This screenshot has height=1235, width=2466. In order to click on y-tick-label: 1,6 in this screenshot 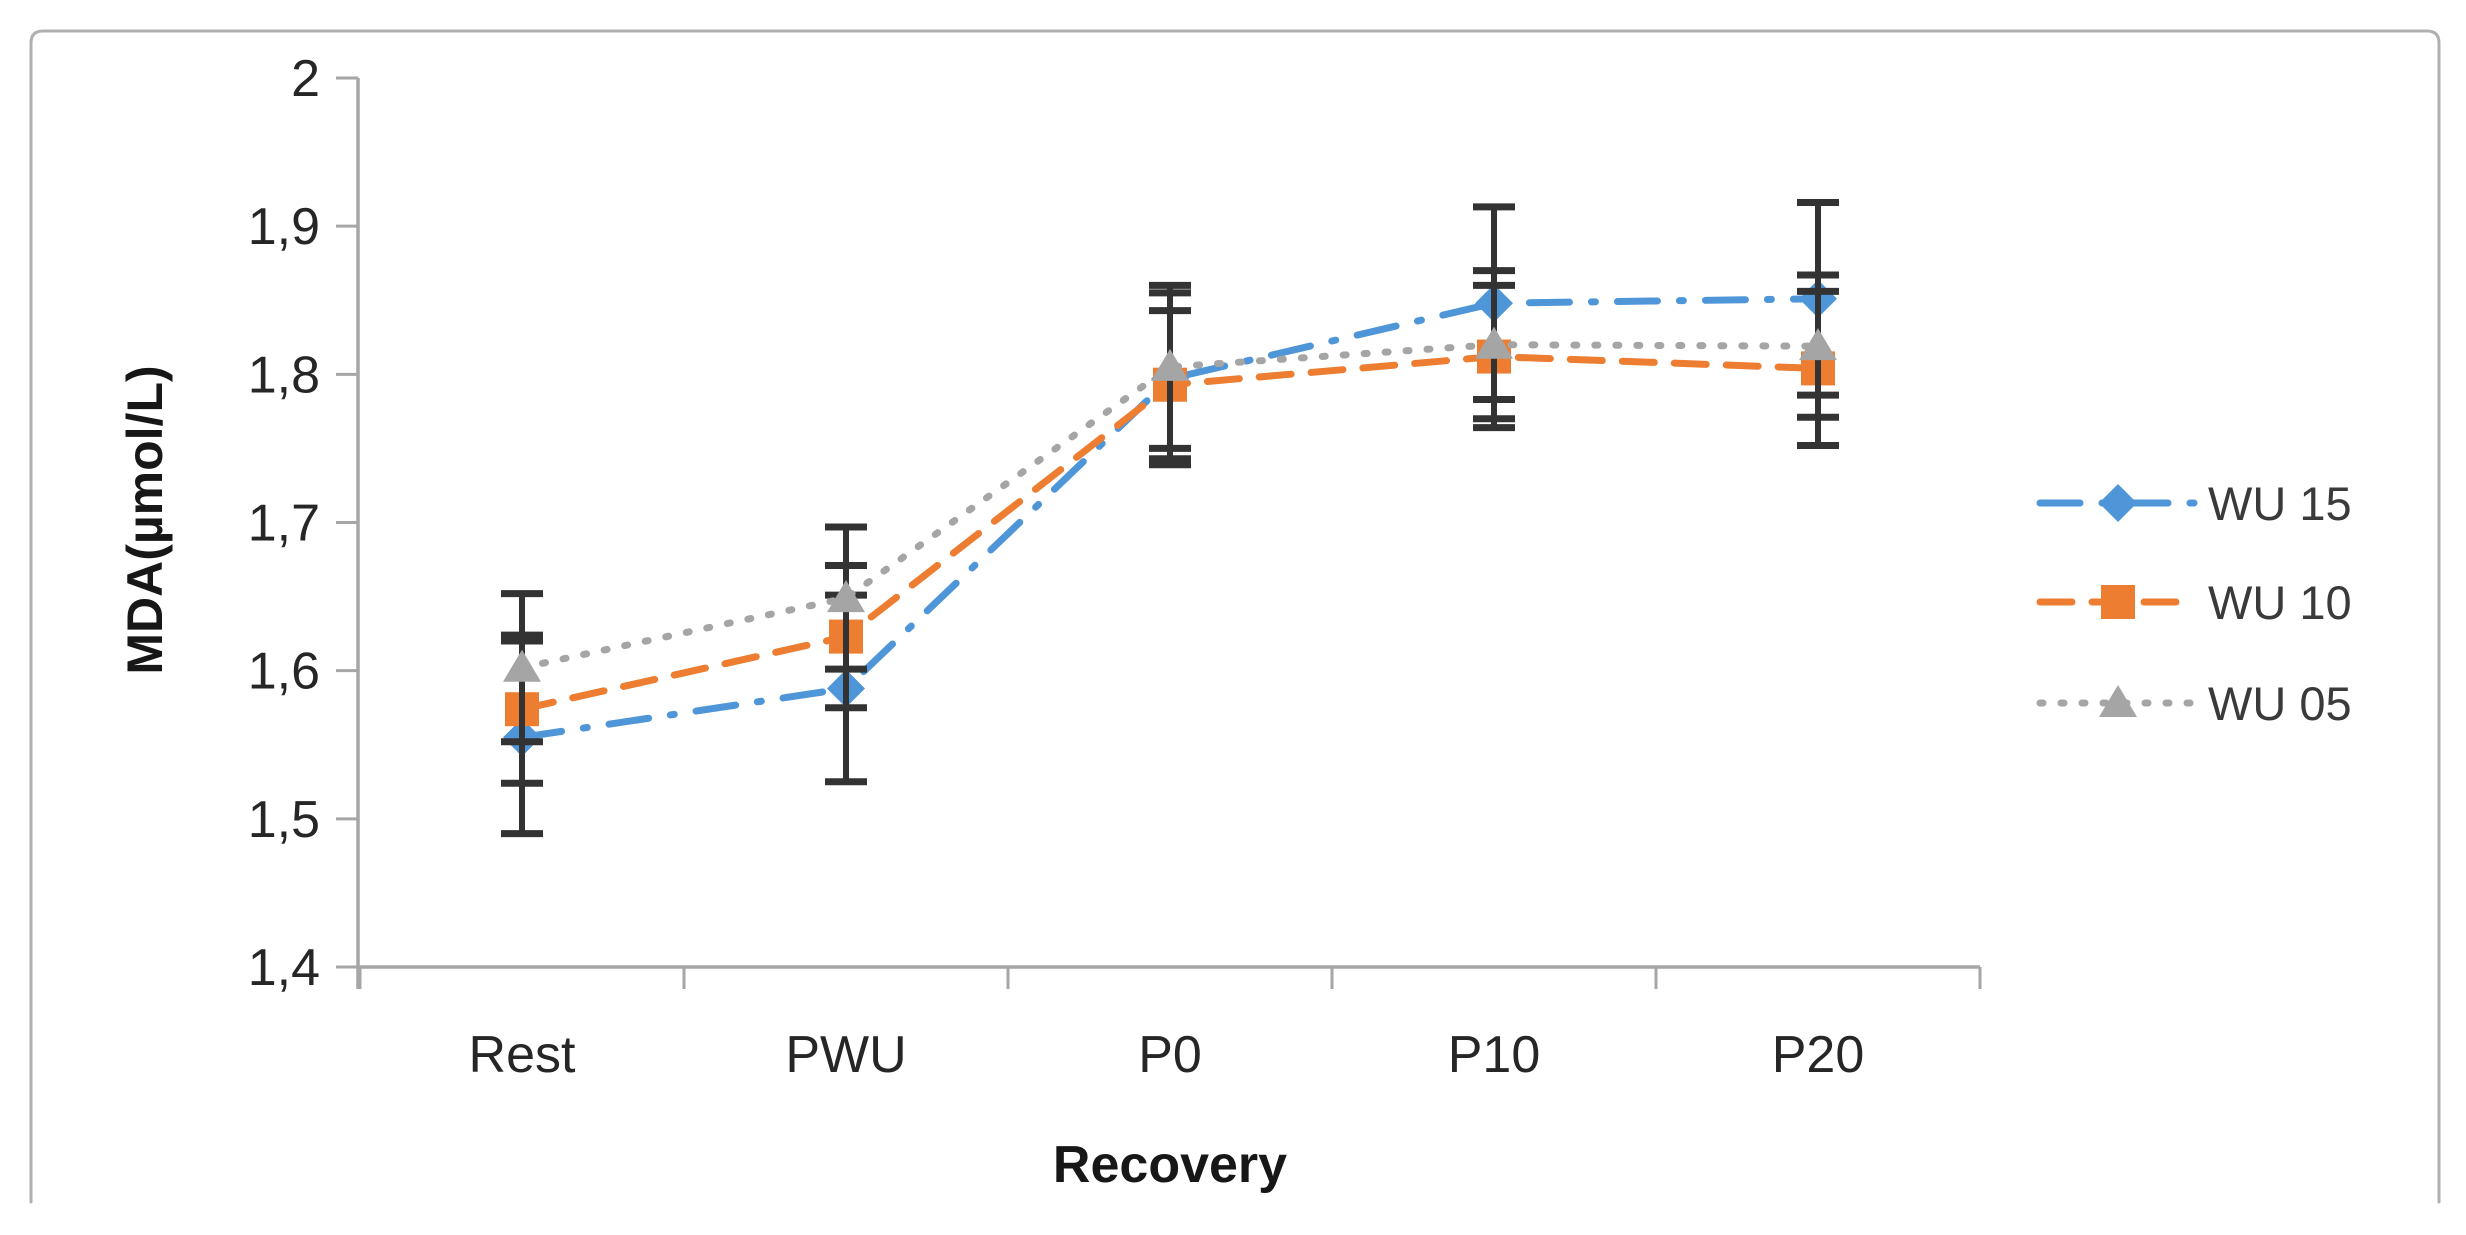, I will do `click(284, 672)`.